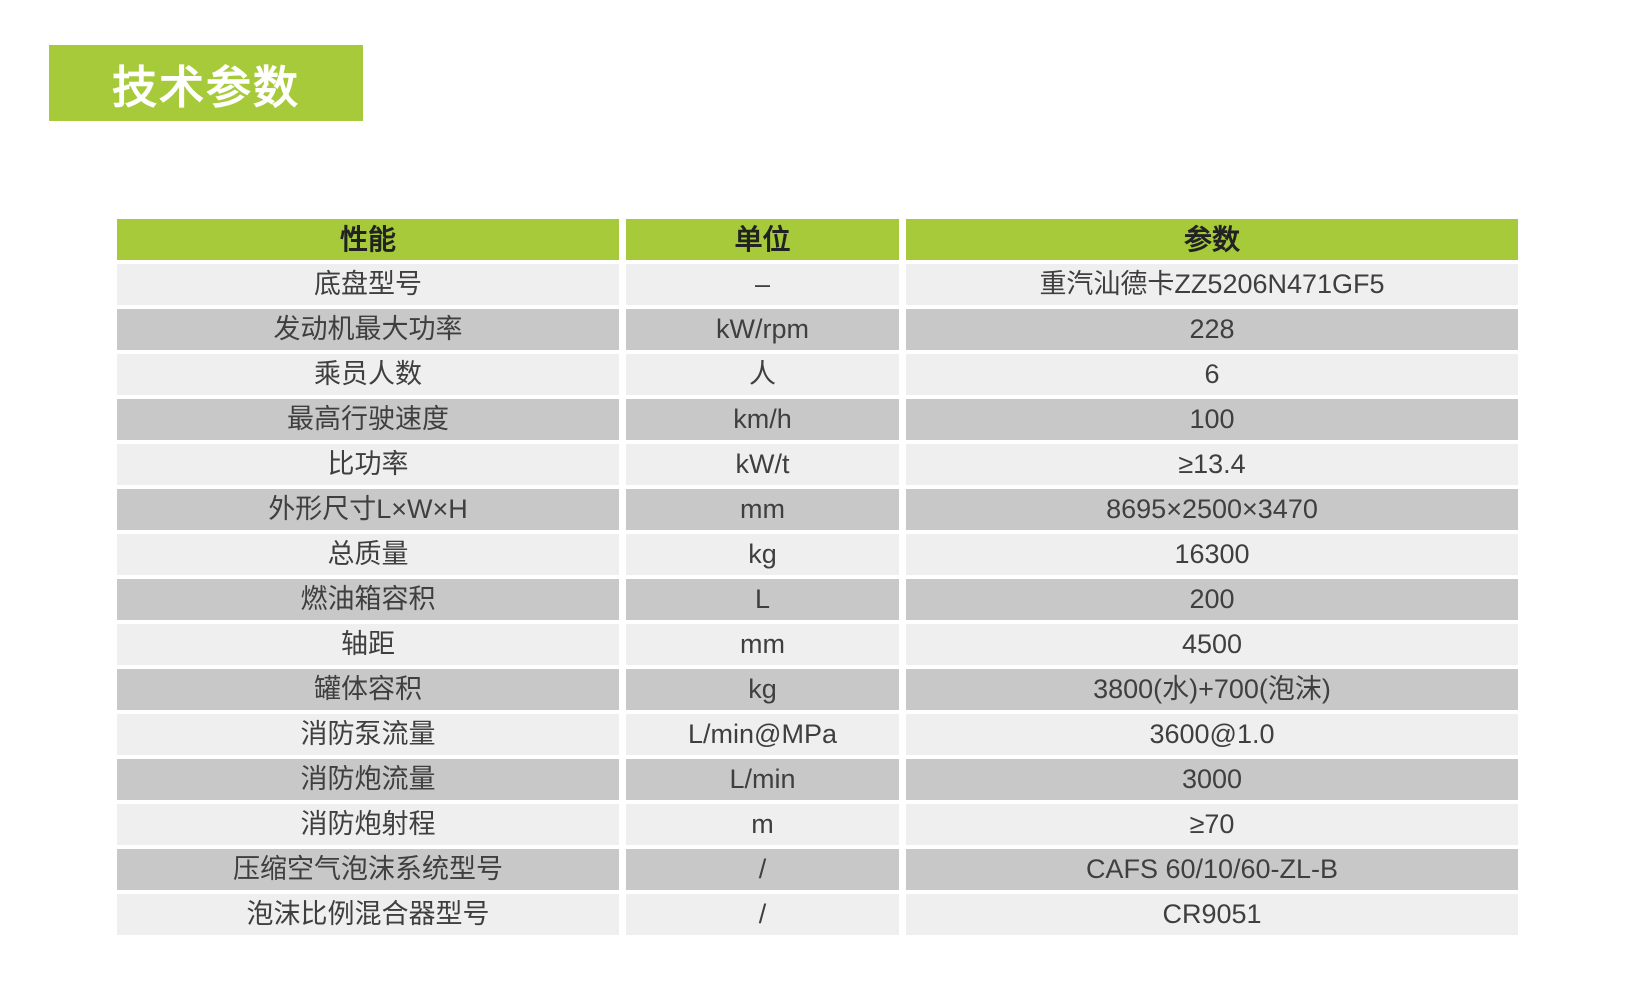 Image resolution: width=1637 pixels, height=1000 pixels. I want to click on spec-value-fire-monitor-range: ≥70, so click(1212, 824).